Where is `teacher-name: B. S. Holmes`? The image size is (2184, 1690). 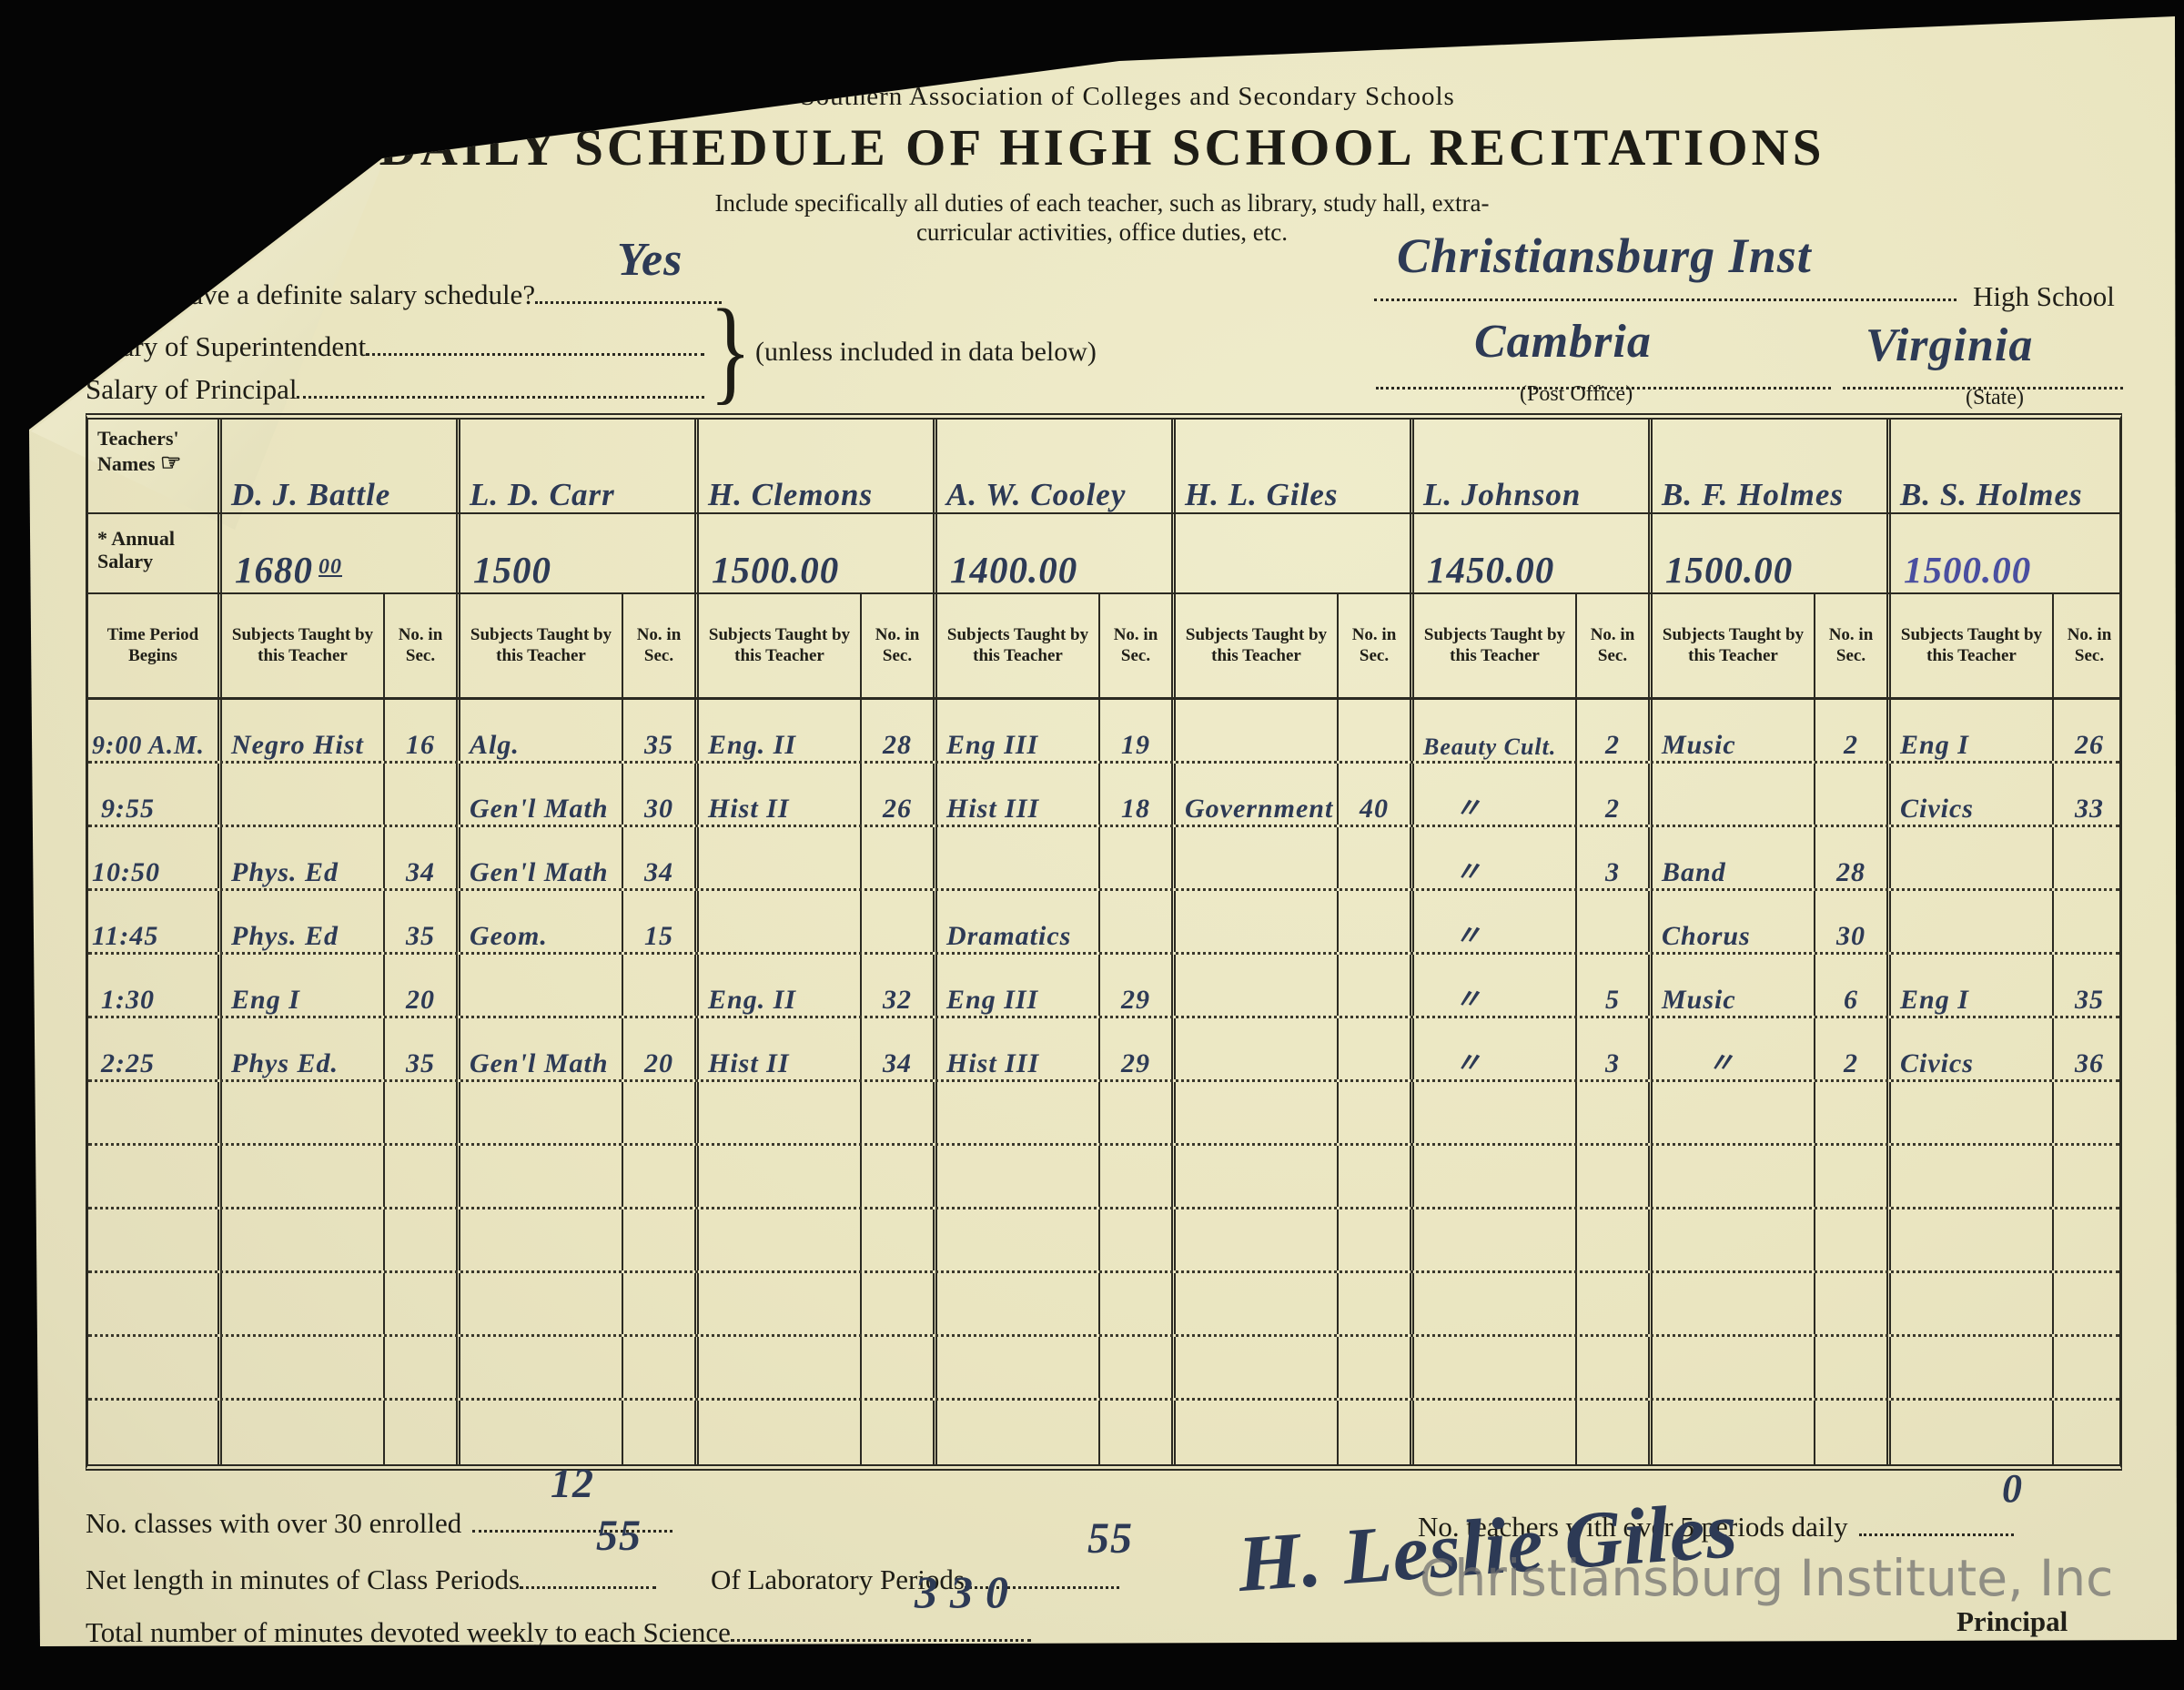
teacher-name: B. S. Holmes is located at coordinates (1992, 494).